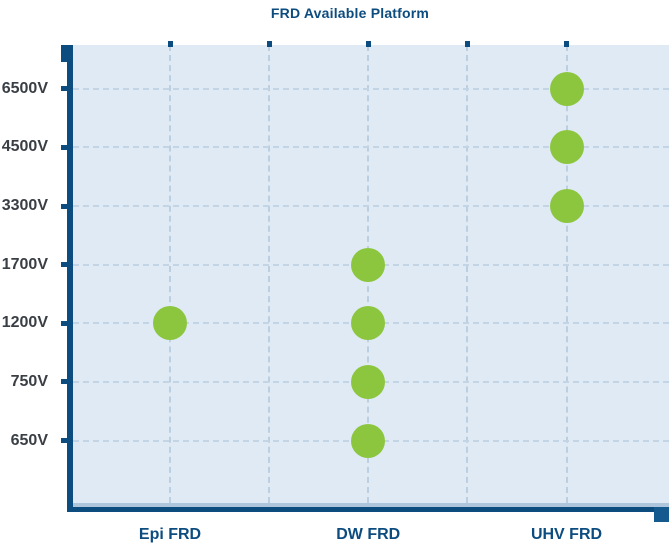  Describe the element at coordinates (24, 88) in the screenshot. I see `y-tick-label: 6500V` at that location.